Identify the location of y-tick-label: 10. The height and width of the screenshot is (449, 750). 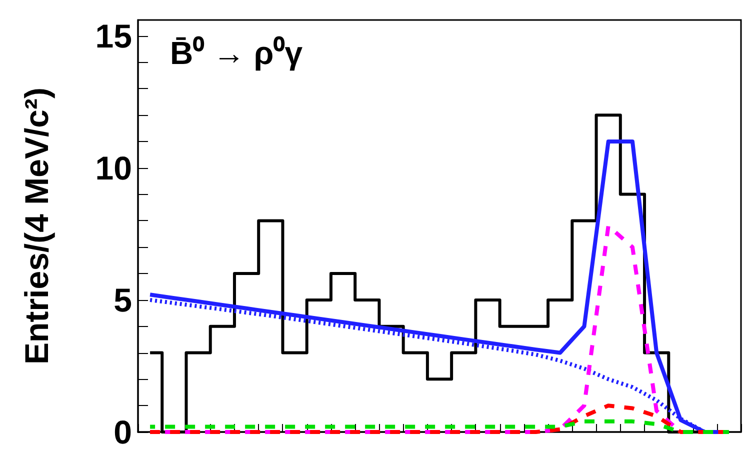
(113, 167).